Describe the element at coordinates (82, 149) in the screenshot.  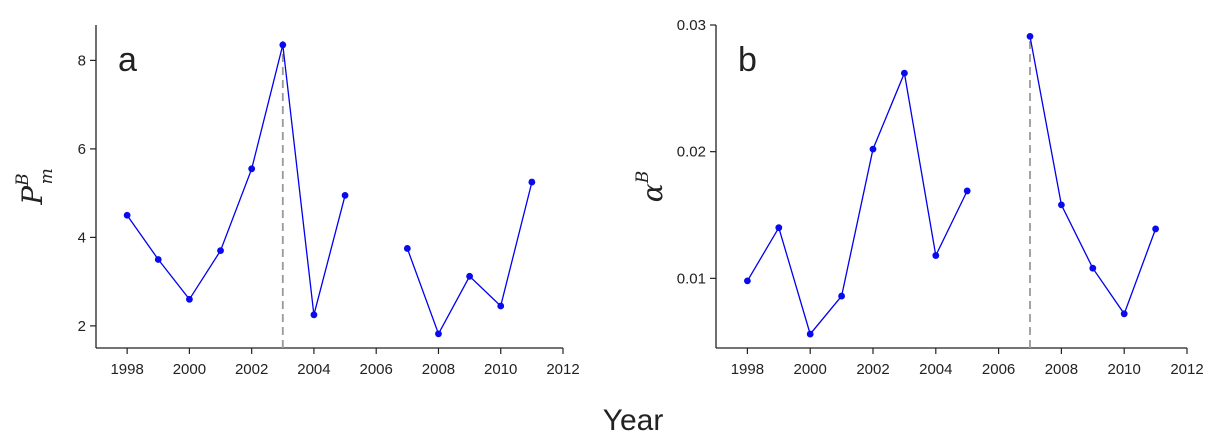
I see `y-tick-label: 6` at that location.